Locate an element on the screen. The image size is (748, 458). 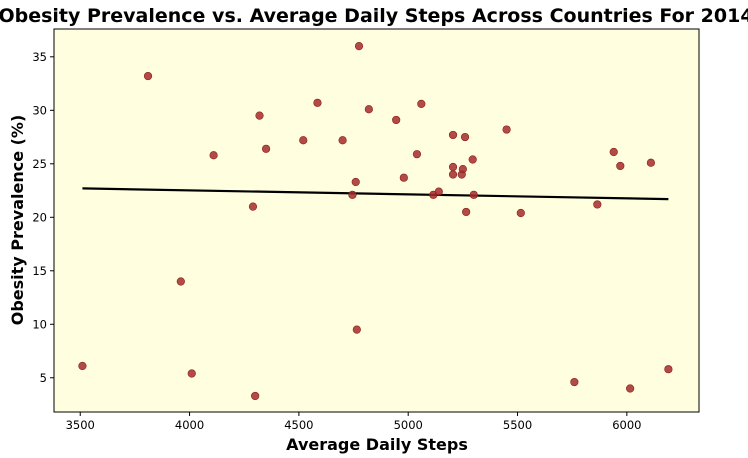
y-tick-label: 30 is located at coordinates (39, 110).